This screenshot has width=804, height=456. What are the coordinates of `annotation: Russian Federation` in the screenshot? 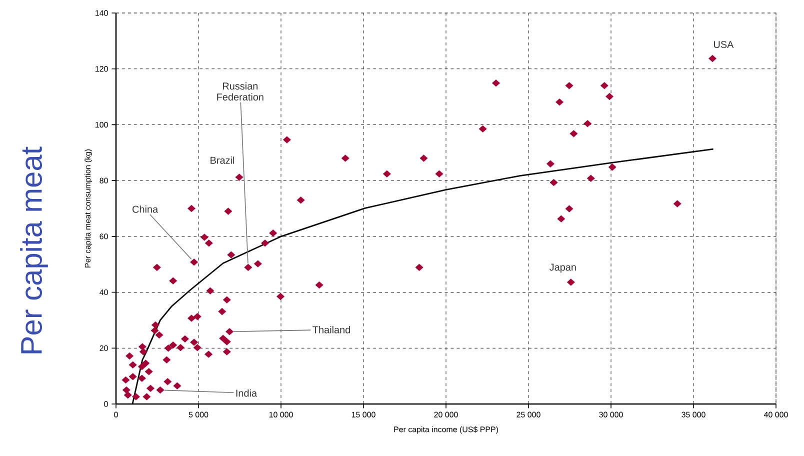 It's located at (240, 91).